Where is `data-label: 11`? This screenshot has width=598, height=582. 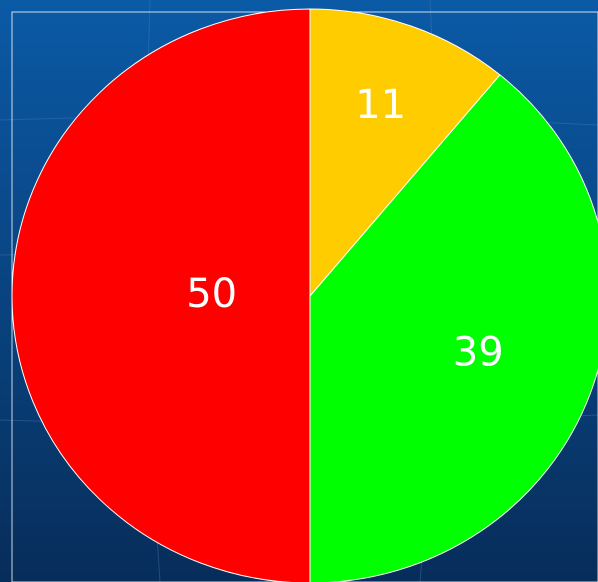
data-label: 11 is located at coordinates (380, 105).